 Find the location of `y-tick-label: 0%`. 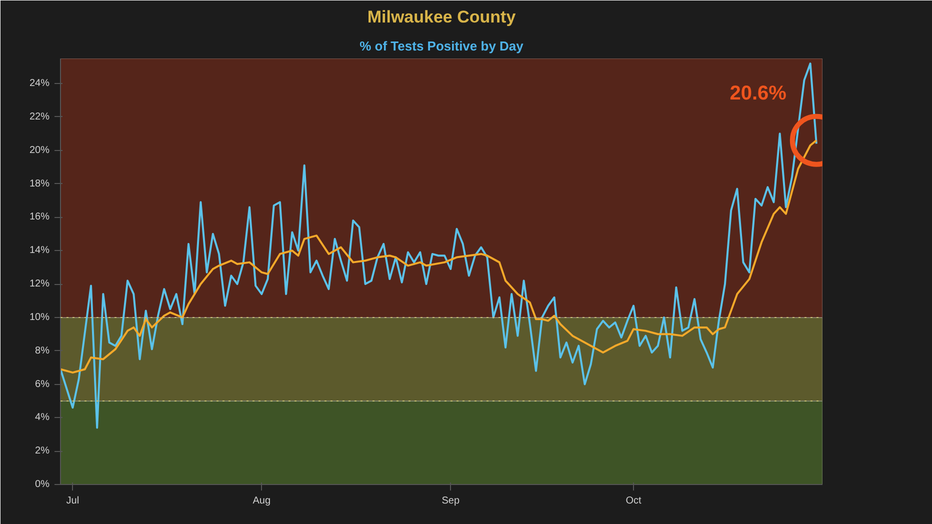

y-tick-label: 0% is located at coordinates (42, 484).